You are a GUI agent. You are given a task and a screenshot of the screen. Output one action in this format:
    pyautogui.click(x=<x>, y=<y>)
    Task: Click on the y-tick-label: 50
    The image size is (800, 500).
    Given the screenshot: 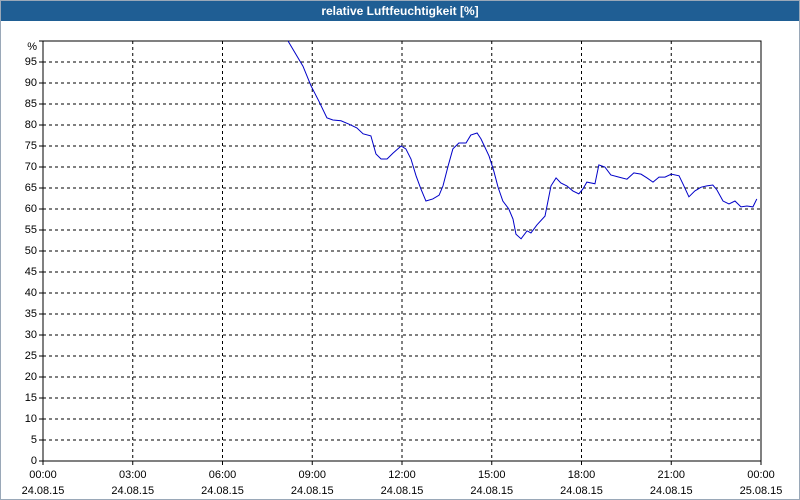 What is the action you would take?
    pyautogui.click(x=31, y=251)
    